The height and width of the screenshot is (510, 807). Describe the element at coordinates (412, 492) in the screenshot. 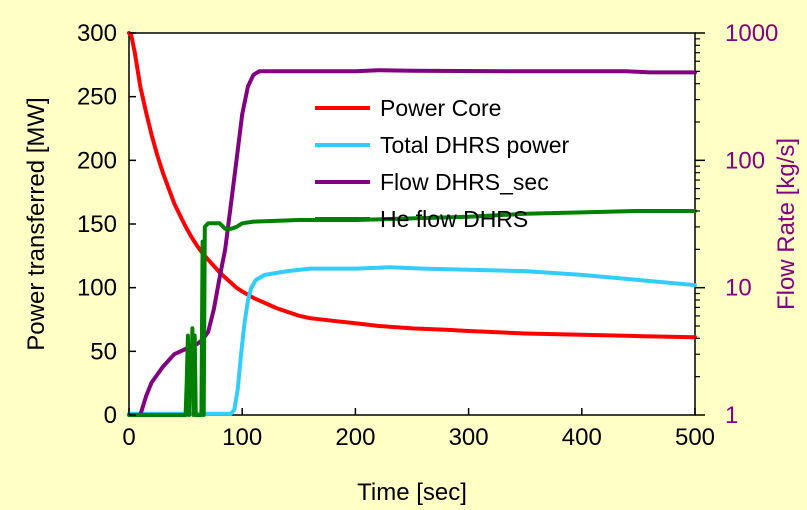

I see `x-axis-title: Time [sec]` at that location.